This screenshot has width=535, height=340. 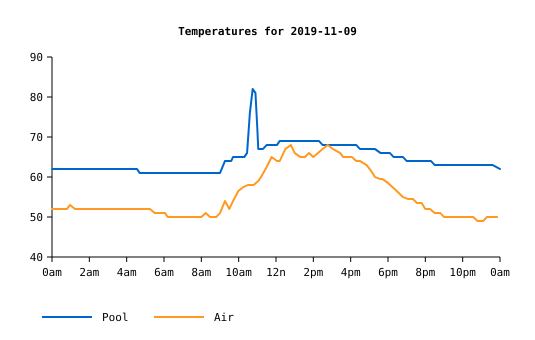 I want to click on x-tick-label: 4am, so click(x=126, y=272).